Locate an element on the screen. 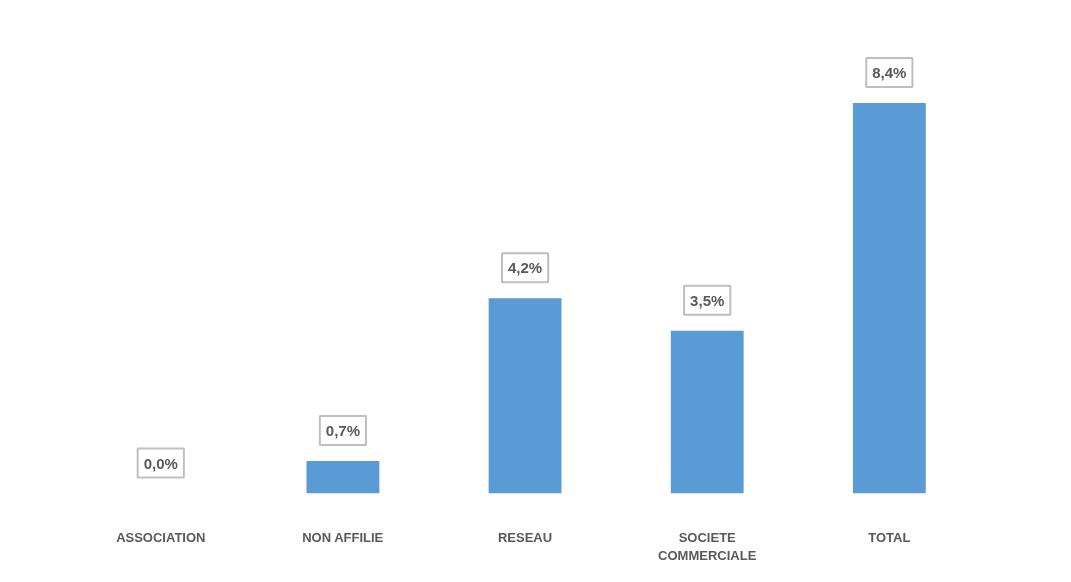 Image resolution: width=1071 pixels, height=582 pixels. x-tick-label: ASSOCIATION is located at coordinates (161, 537).